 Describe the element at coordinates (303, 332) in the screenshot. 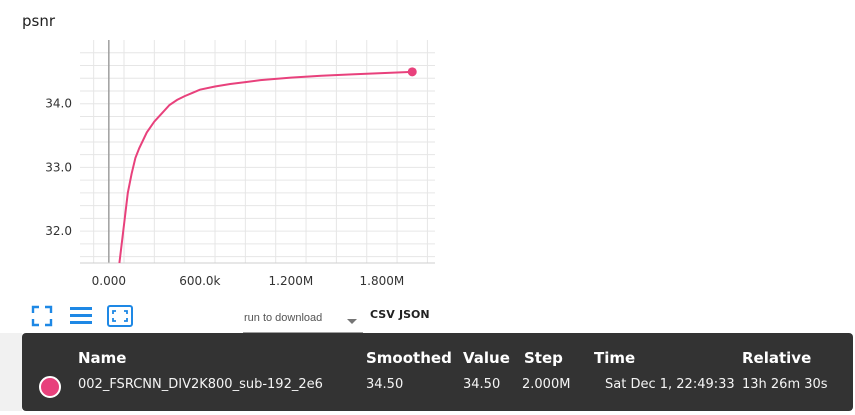

I see `select-underline` at that location.